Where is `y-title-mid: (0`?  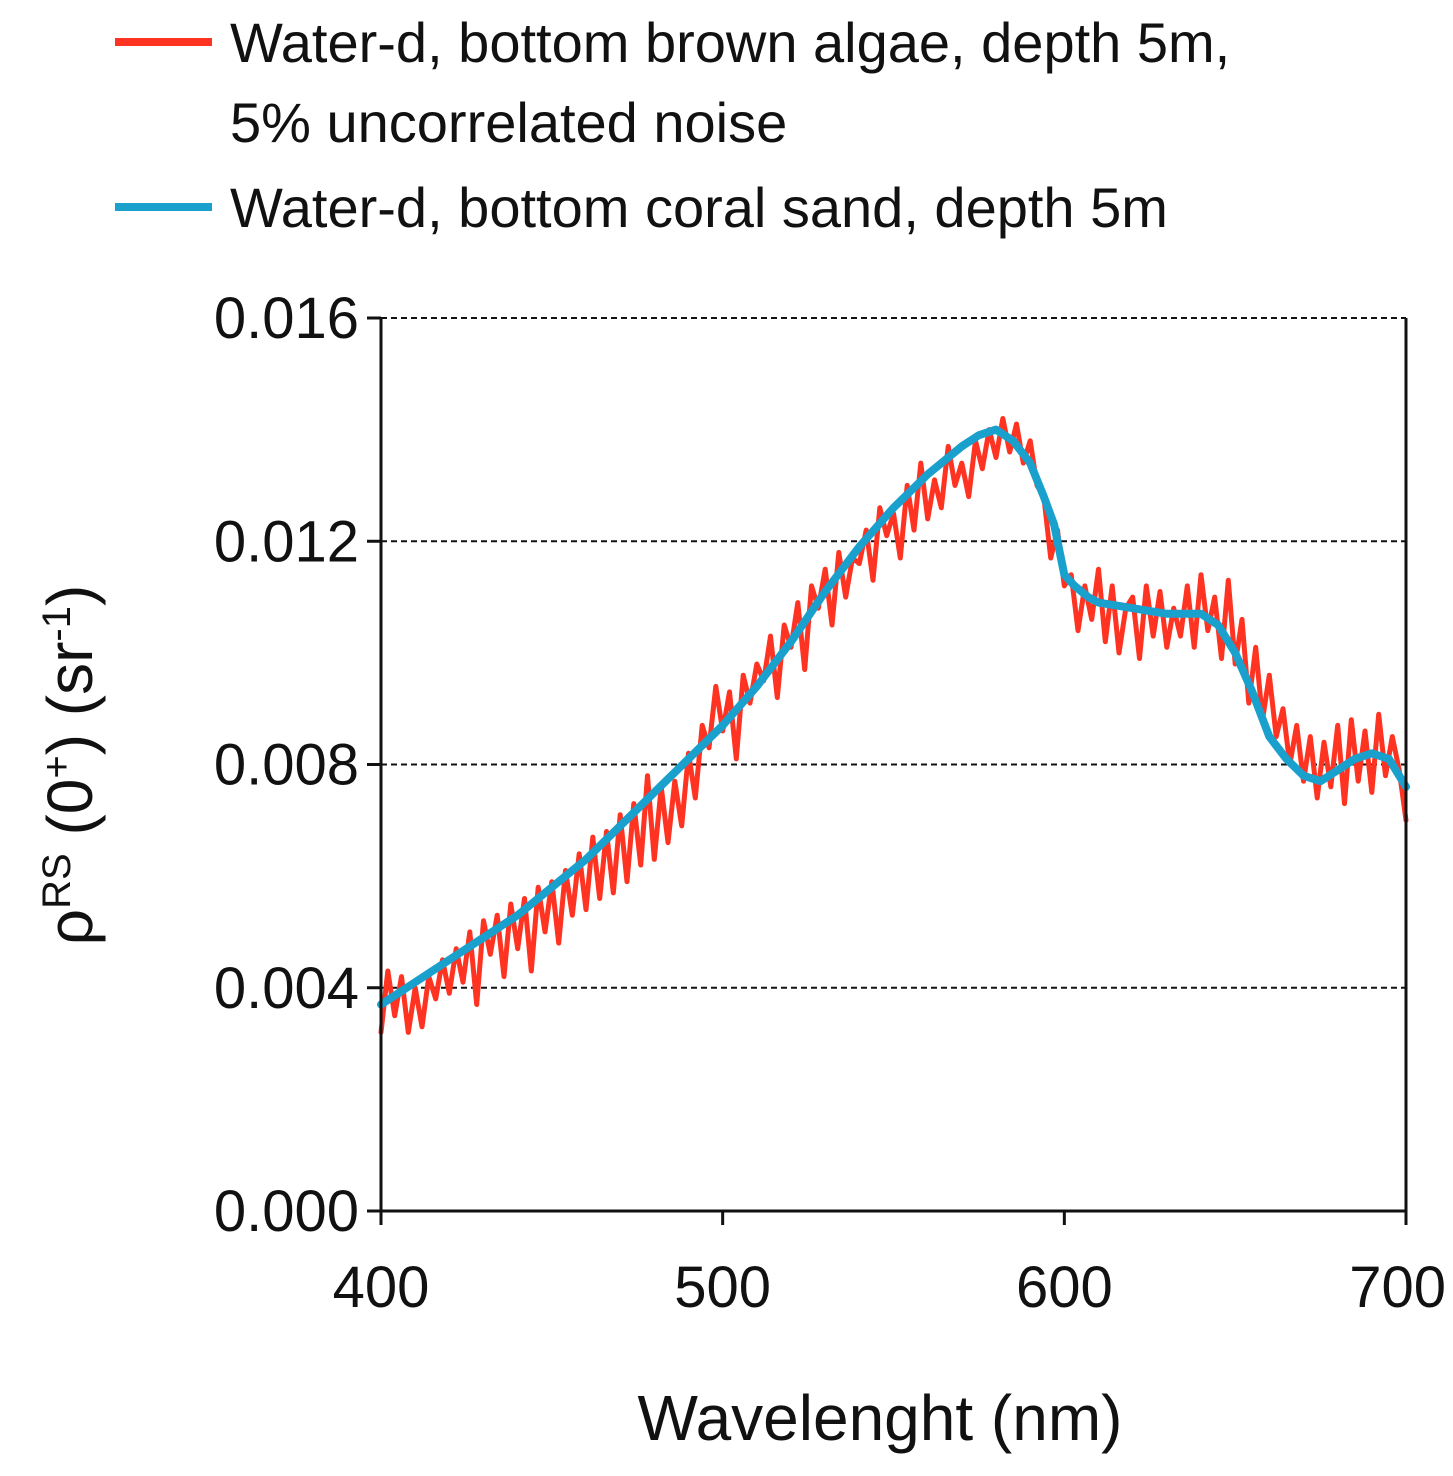 y-title-mid: (0 is located at coordinates (70, 816).